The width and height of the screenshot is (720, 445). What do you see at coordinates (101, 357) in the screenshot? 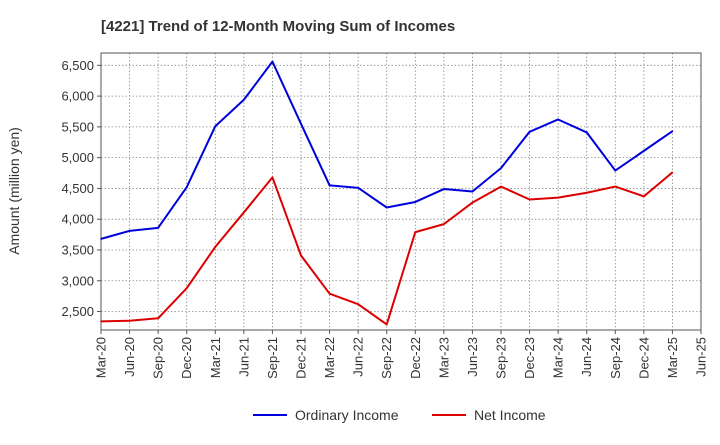
I see `x-tick-label: Mar-20` at bounding box center [101, 357].